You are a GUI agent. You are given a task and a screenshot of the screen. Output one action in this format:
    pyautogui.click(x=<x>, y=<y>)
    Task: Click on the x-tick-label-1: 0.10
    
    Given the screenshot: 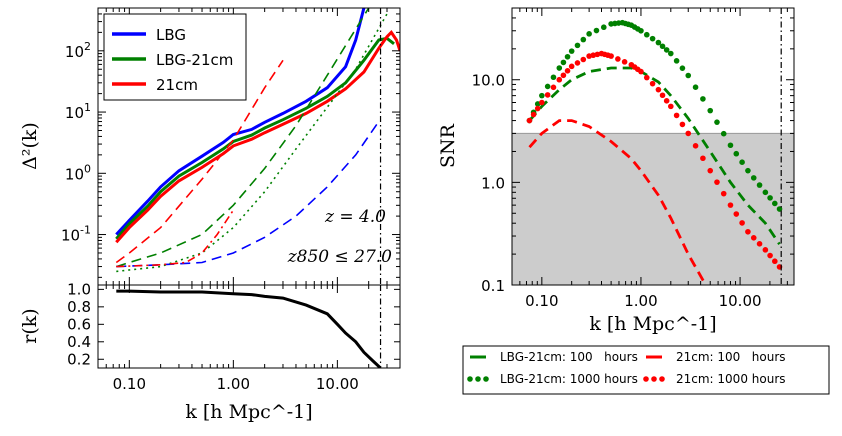 What is the action you would take?
    pyautogui.click(x=129, y=384)
    